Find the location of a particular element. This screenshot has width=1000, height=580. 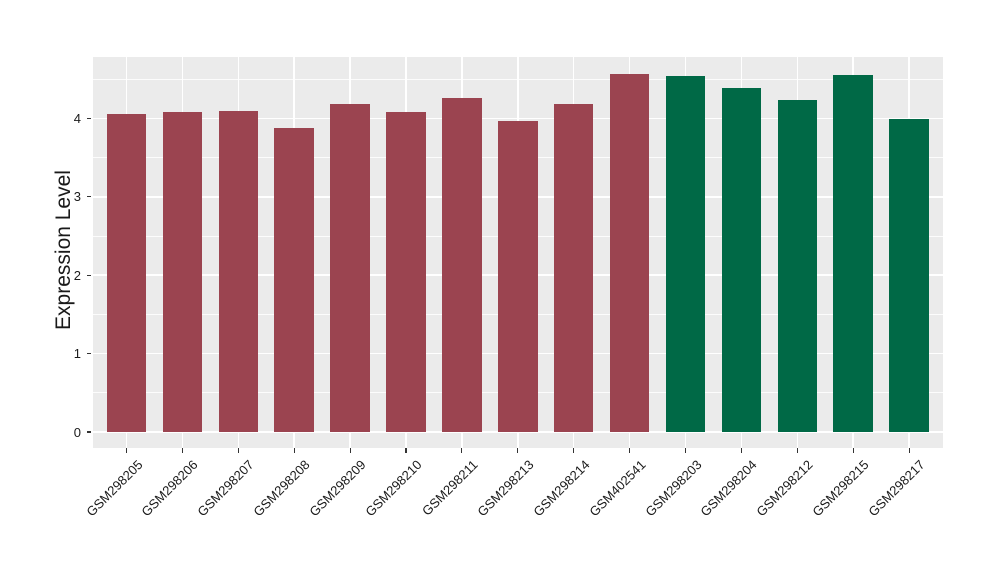

y-tick-label: 4 is located at coordinates (77, 118).